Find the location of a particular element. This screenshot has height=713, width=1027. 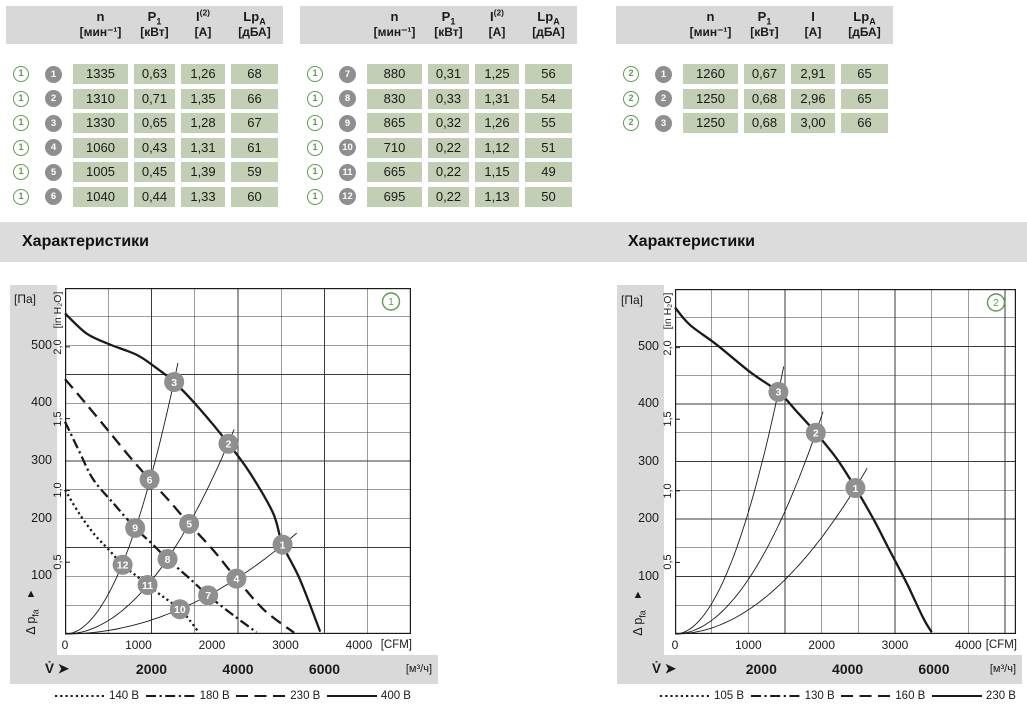

inh2o-unit-label: [in H₂O] is located at coordinates (668, 311).